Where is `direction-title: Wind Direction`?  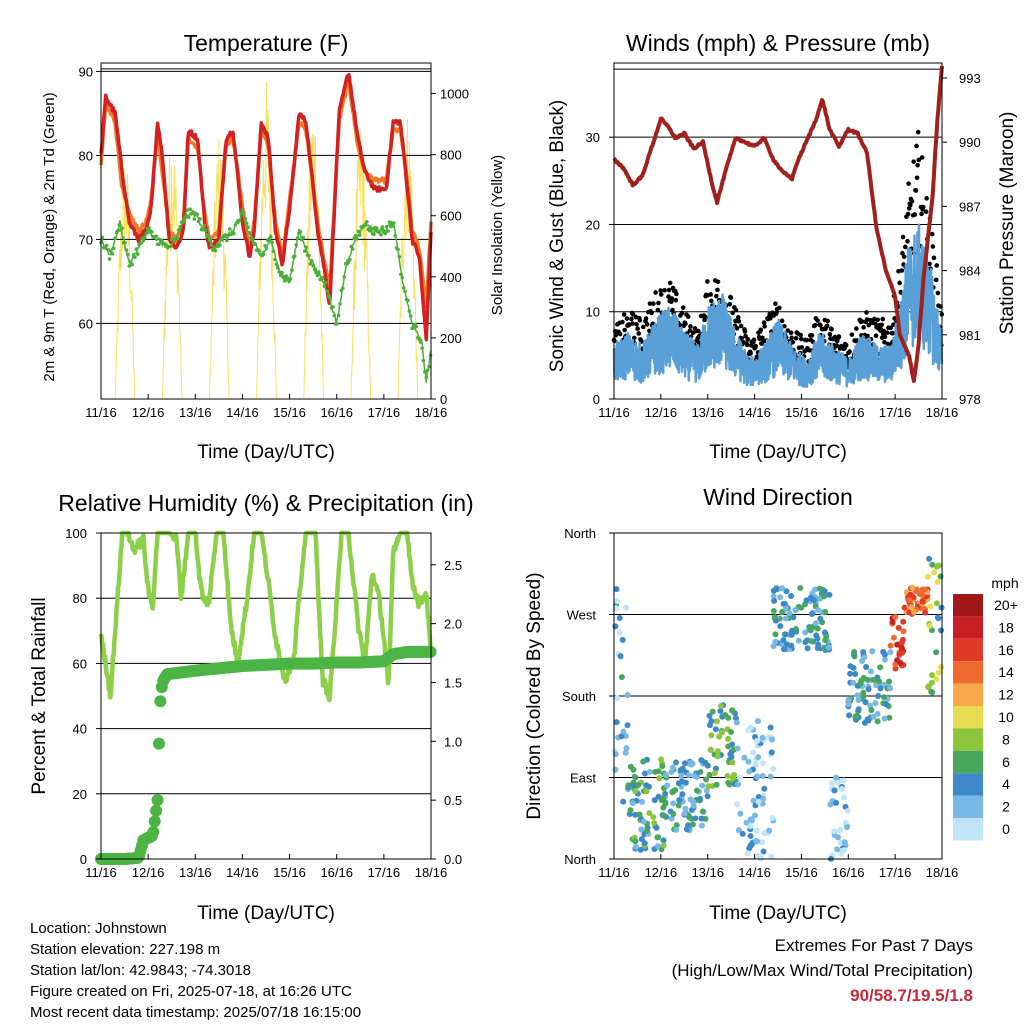 direction-title: Wind Direction is located at coordinates (778, 497).